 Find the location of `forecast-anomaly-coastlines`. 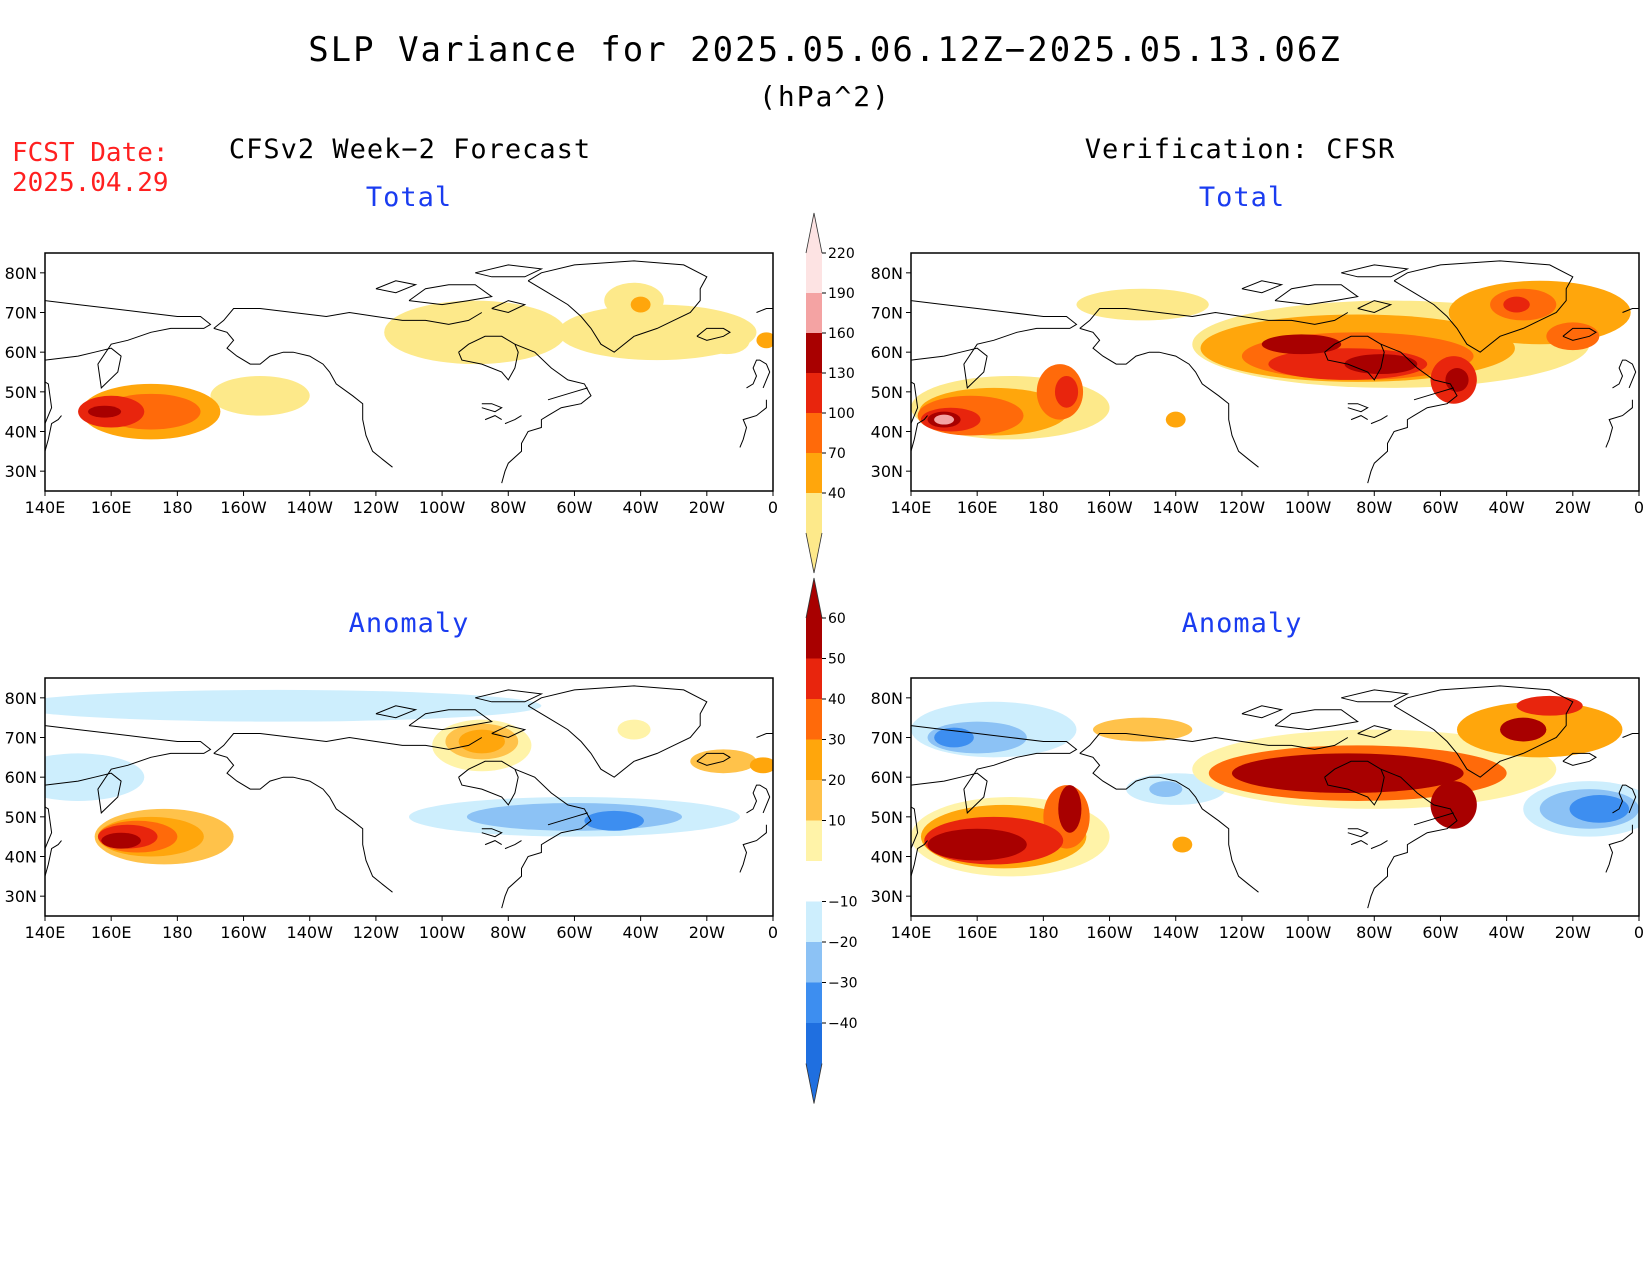

forecast-anomaly-coastlines is located at coordinates (409, 797).